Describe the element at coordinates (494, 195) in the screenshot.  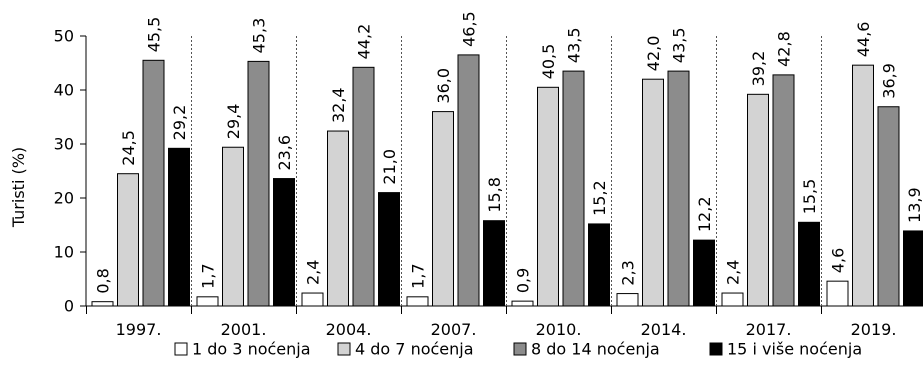
I see `data-label: 15,8` at that location.